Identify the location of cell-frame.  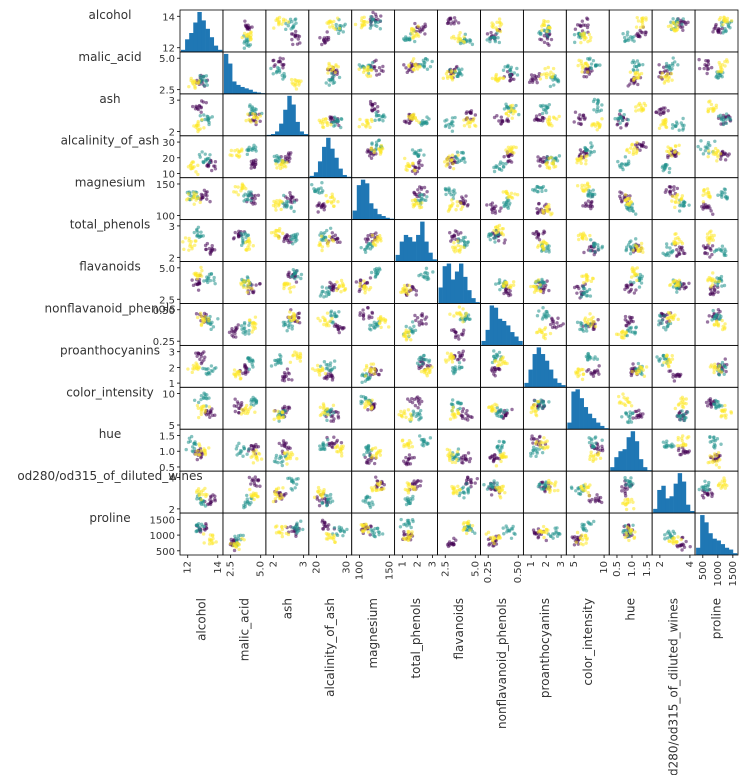
(416, 324).